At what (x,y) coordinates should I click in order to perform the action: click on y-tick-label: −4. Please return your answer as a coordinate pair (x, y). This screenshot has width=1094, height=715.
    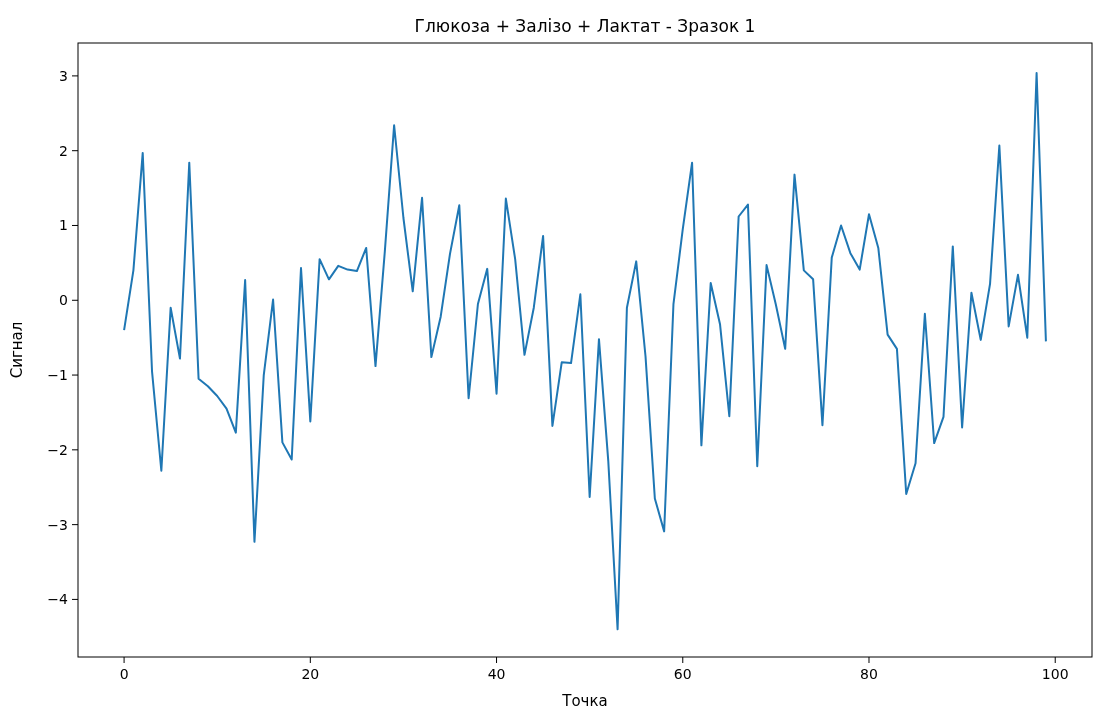
    Looking at the image, I should click on (58, 599).